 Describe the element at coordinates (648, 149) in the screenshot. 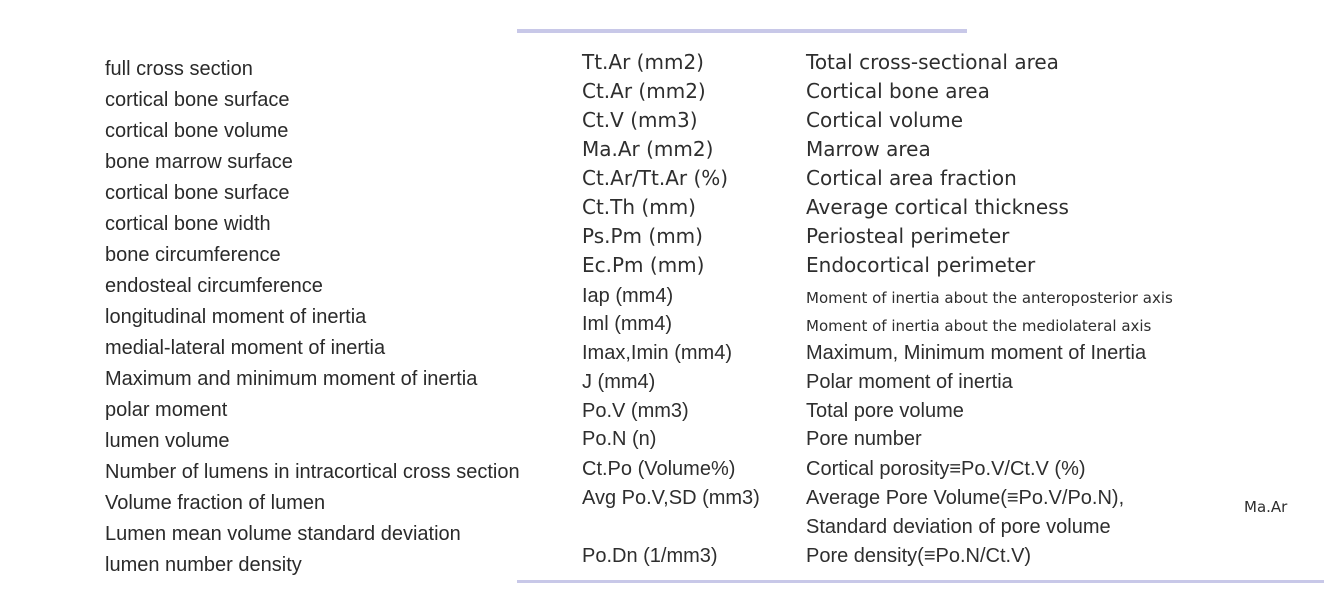

I see `abbr-cell: Ma.Ar (mm2)` at that location.